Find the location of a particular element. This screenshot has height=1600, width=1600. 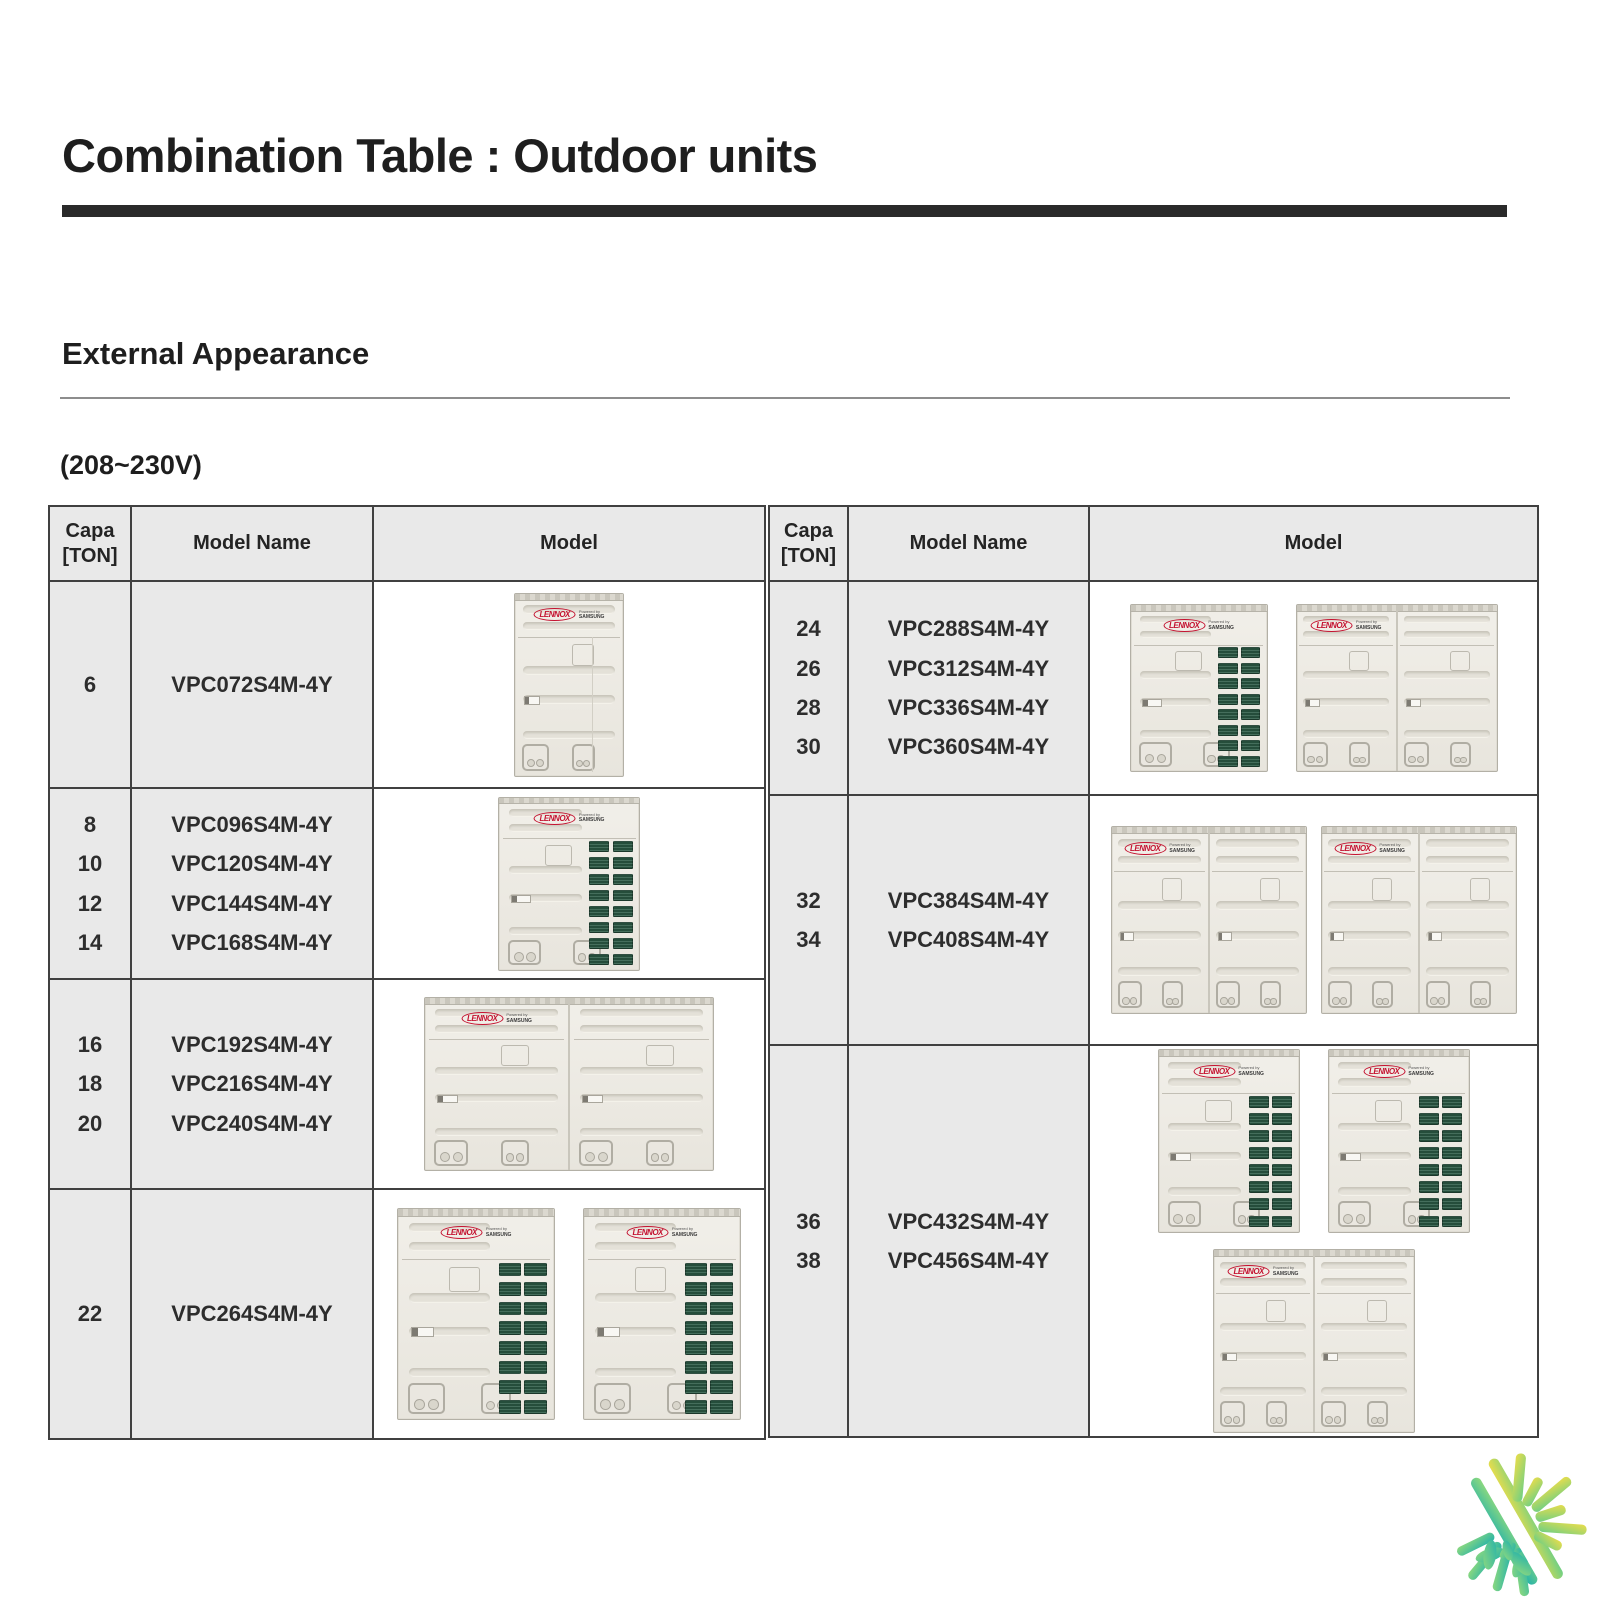

model-name-cell: VPC072S4M-4Y is located at coordinates (251, 684).